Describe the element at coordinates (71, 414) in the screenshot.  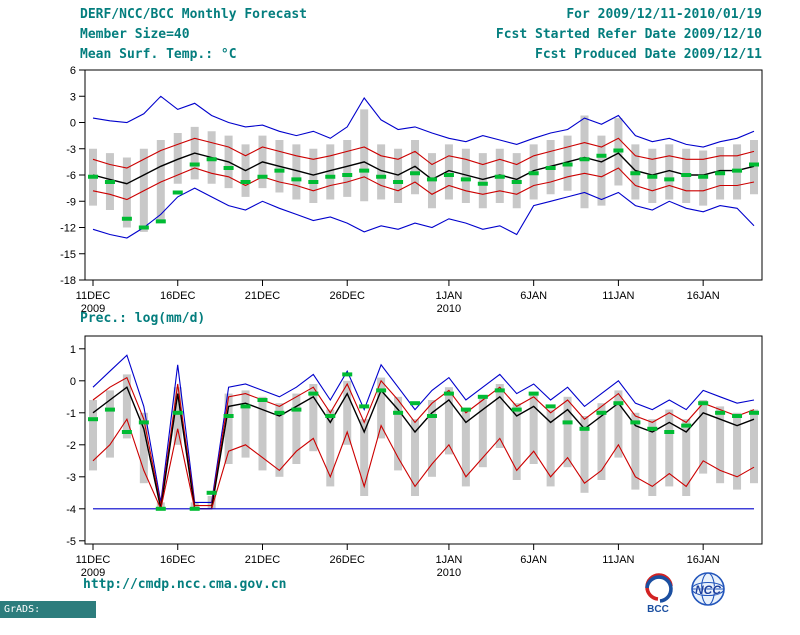
I see `svg-text: -1` at that location.